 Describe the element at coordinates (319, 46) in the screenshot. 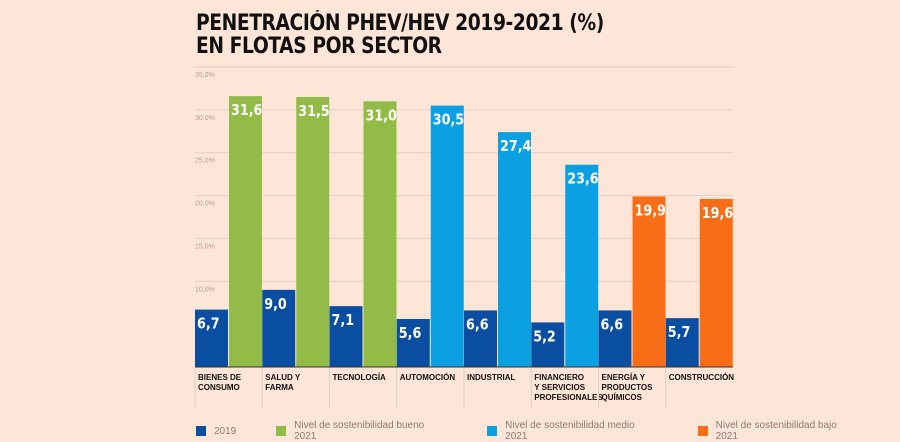

I see `subtitle-line: EN FLOTAS POR SECTOR` at that location.